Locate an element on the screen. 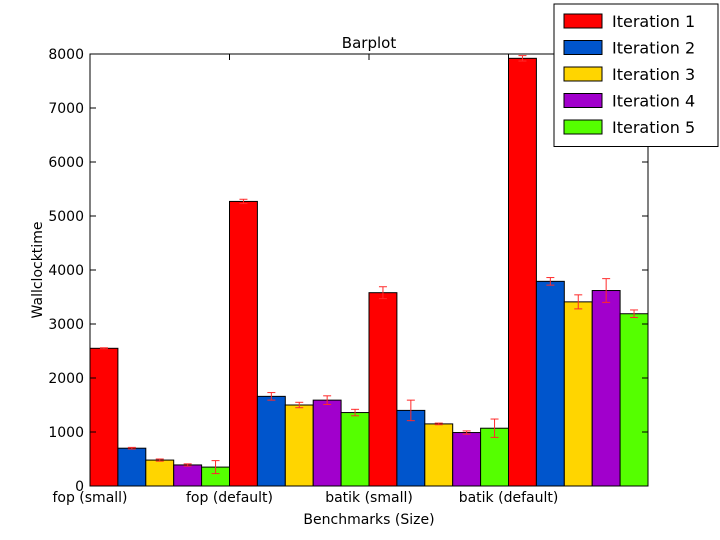  y-tick-label: 3000 is located at coordinates (66, 325).